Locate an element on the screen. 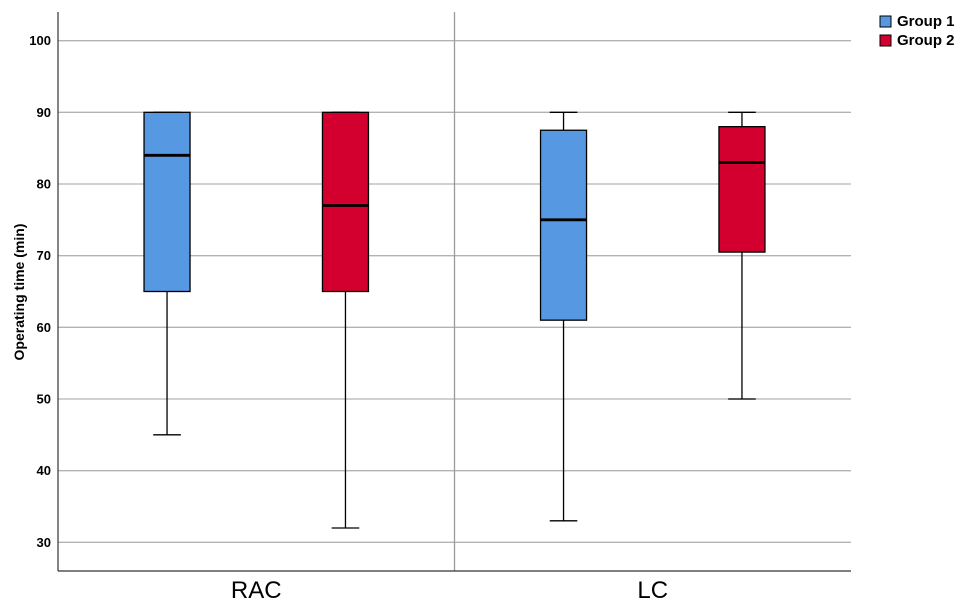 Image resolution: width=979 pixels, height=606 pixels. x-category-label-rac: RAC is located at coordinates (256, 589).